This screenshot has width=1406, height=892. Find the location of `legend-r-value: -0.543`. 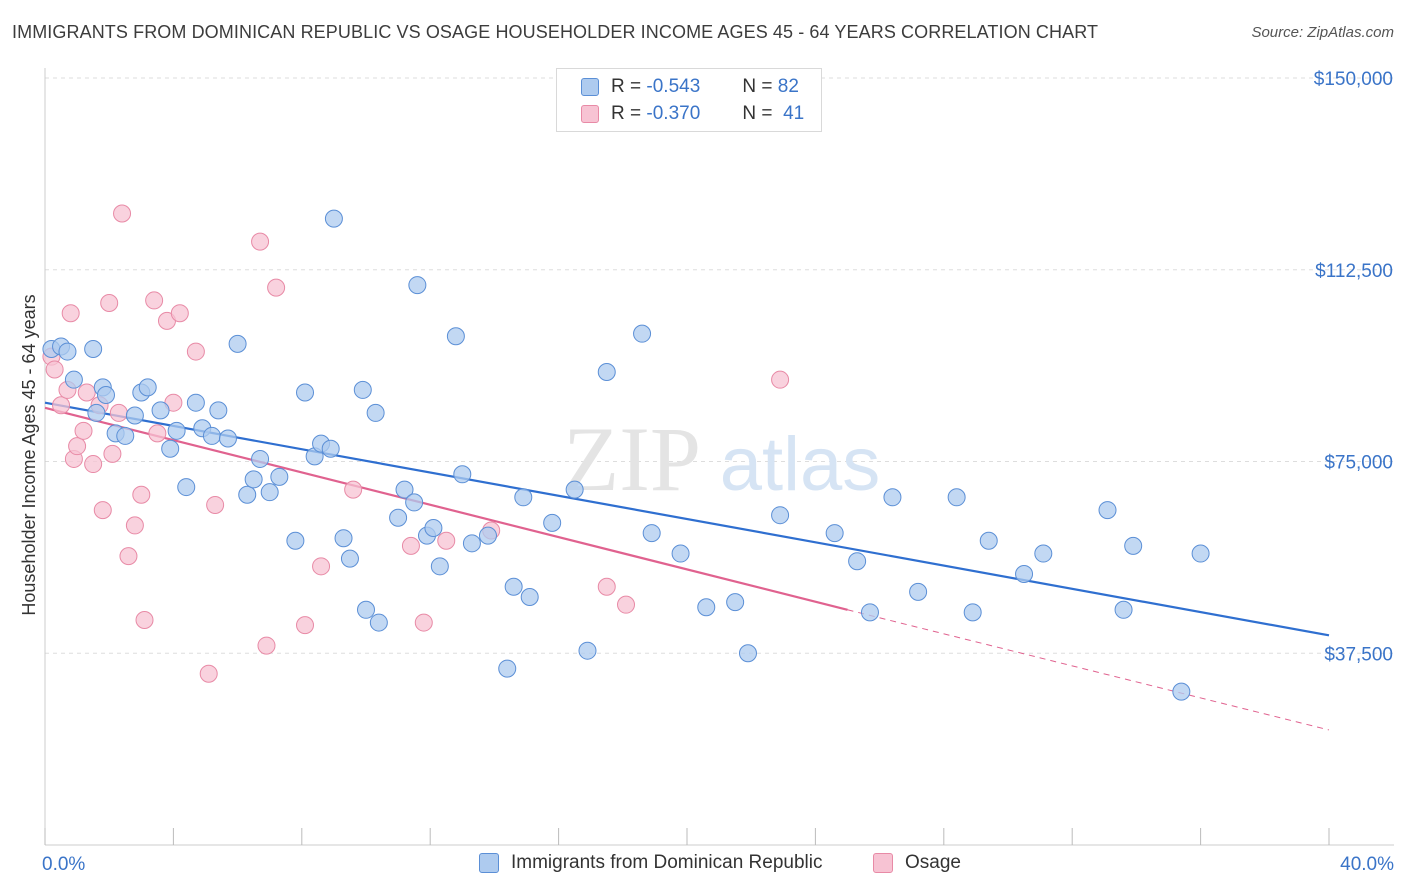

legend-r-value: -0.543 is located at coordinates (673, 86).